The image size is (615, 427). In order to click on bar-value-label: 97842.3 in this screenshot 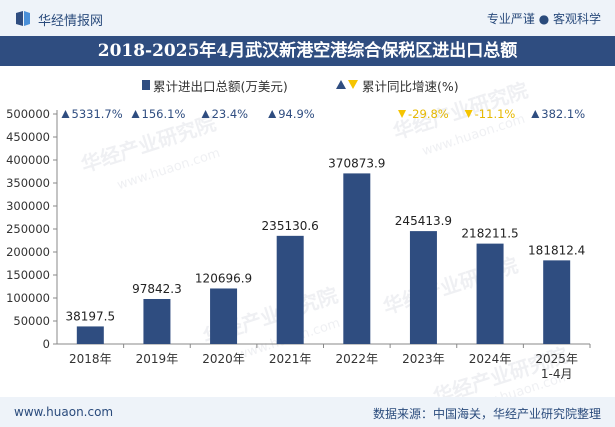, I will do `click(157, 289)`.